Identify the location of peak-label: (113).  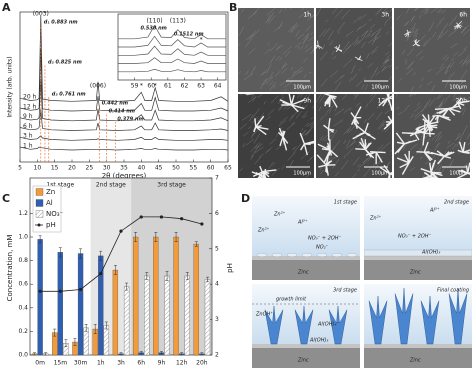
(178, 21).